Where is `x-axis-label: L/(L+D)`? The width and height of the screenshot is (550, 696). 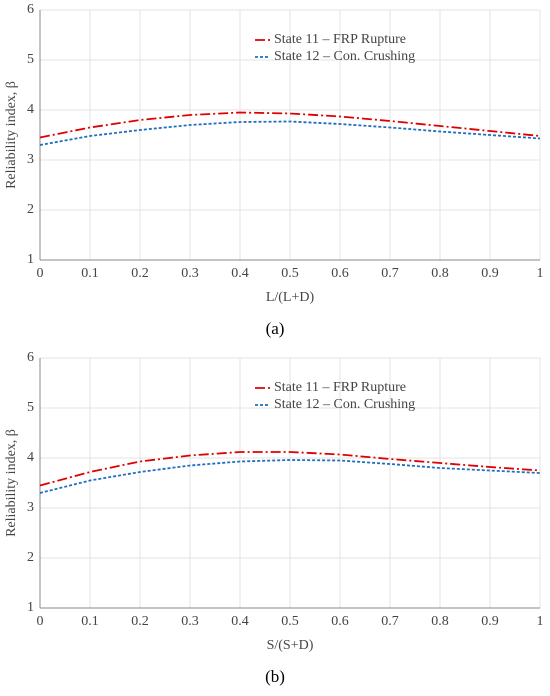
x-axis-label: L/(L+D) is located at coordinates (290, 297).